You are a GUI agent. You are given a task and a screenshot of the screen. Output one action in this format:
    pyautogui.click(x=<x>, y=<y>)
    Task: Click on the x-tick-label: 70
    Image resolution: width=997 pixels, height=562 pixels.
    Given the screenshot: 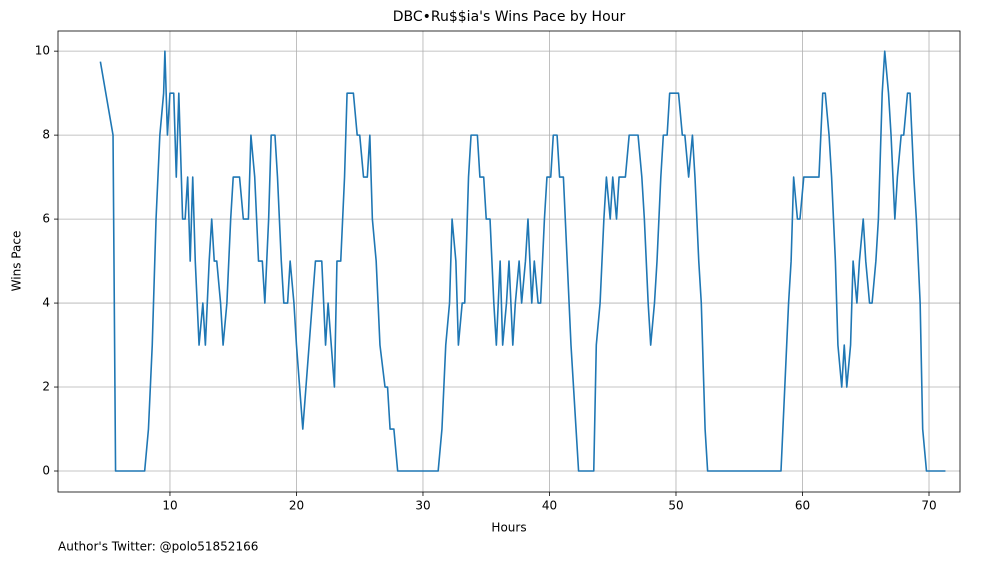 What is the action you would take?
    pyautogui.click(x=928, y=506)
    